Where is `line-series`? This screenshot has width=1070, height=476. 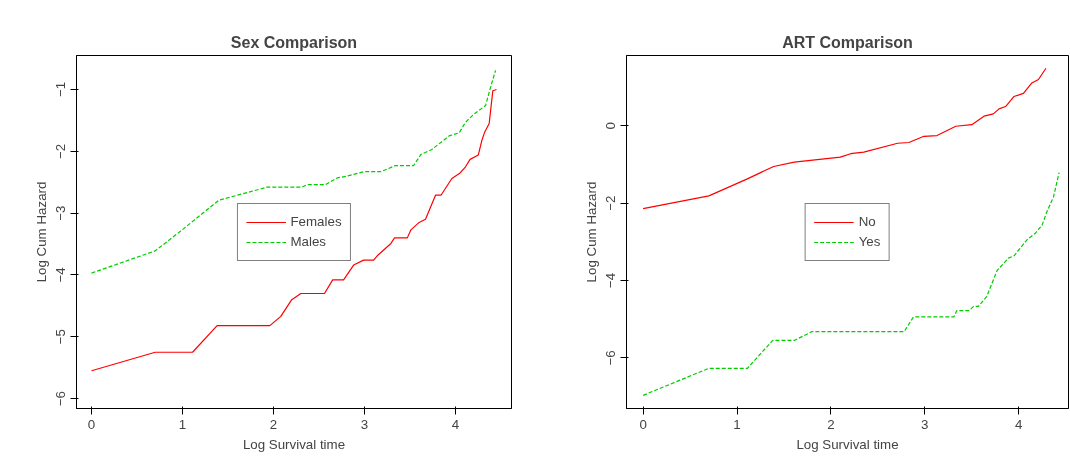
line-series is located at coordinates (844, 138).